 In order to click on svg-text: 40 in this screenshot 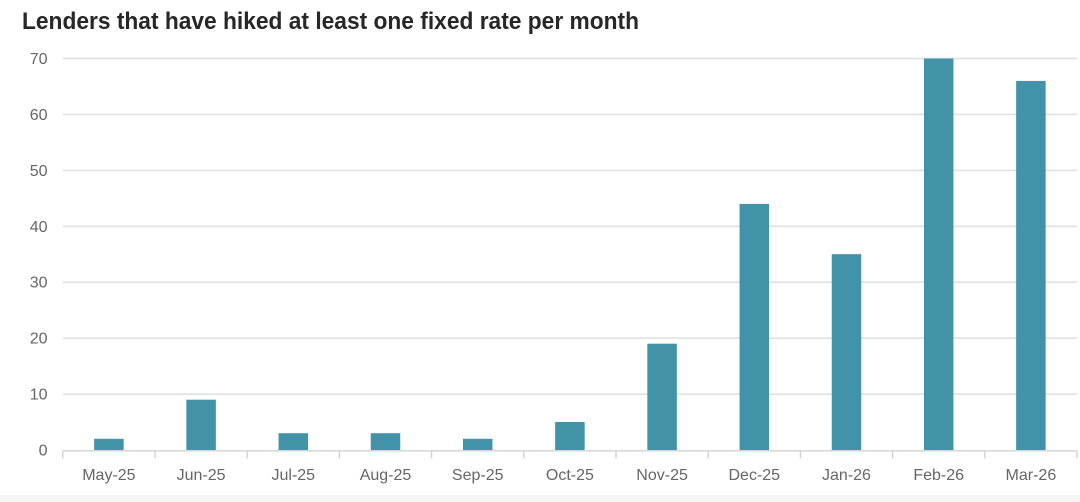, I will do `click(39, 227)`.